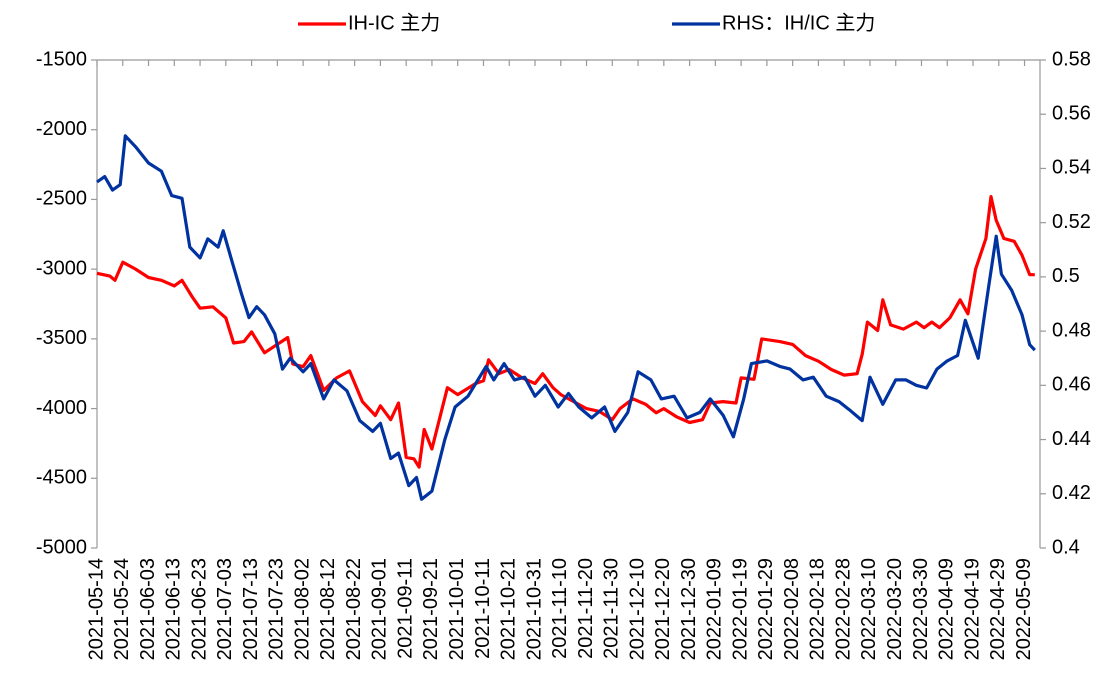 The height and width of the screenshot is (693, 1113). I want to click on x-tick-label: 2021-06-13, so click(174, 609).